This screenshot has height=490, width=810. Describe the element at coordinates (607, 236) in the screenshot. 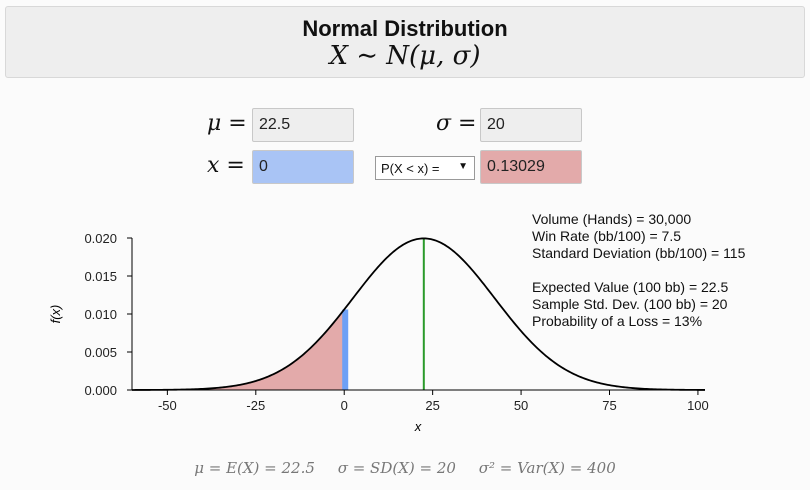

I see `stat-win-rate: Win Rate (bb/100) = 7.5` at that location.